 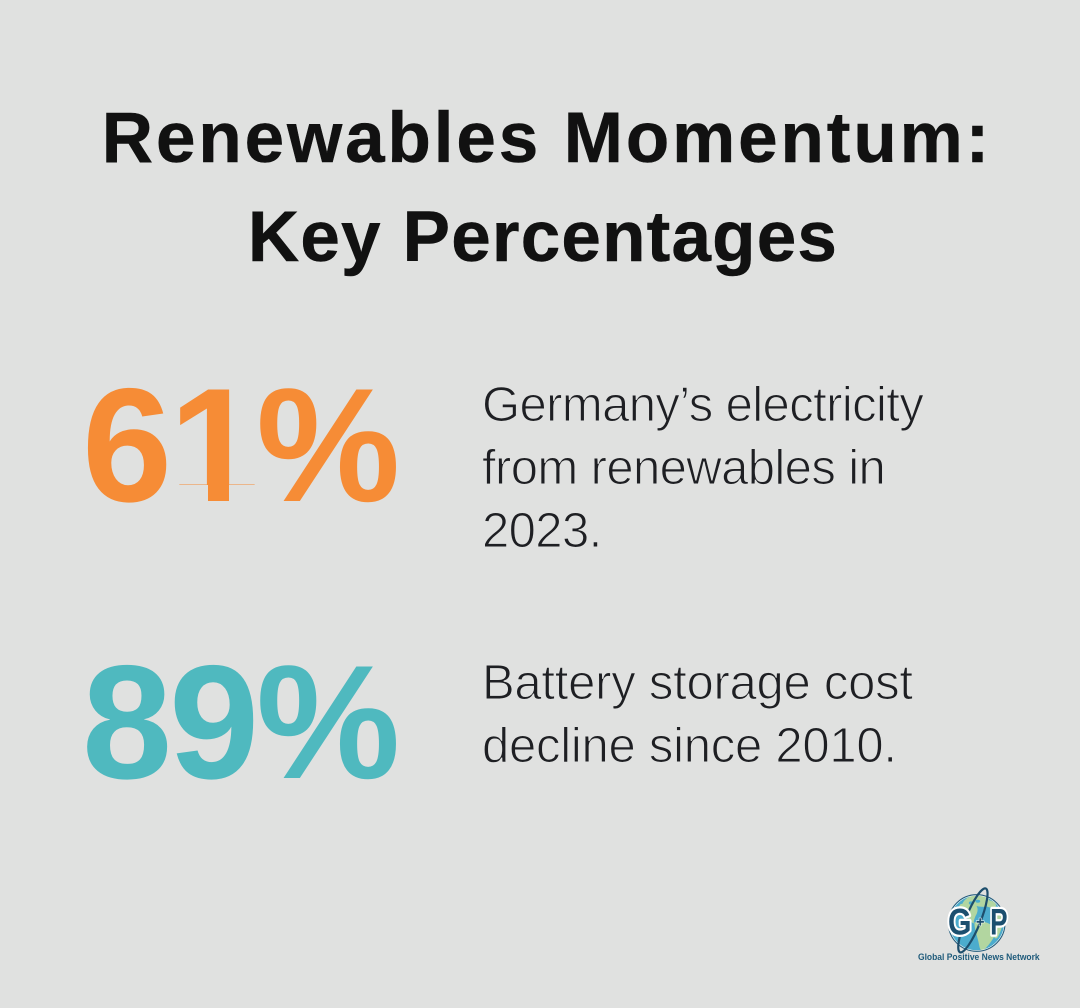 I want to click on svg-text: Global Positive News Network, so click(x=979, y=956).